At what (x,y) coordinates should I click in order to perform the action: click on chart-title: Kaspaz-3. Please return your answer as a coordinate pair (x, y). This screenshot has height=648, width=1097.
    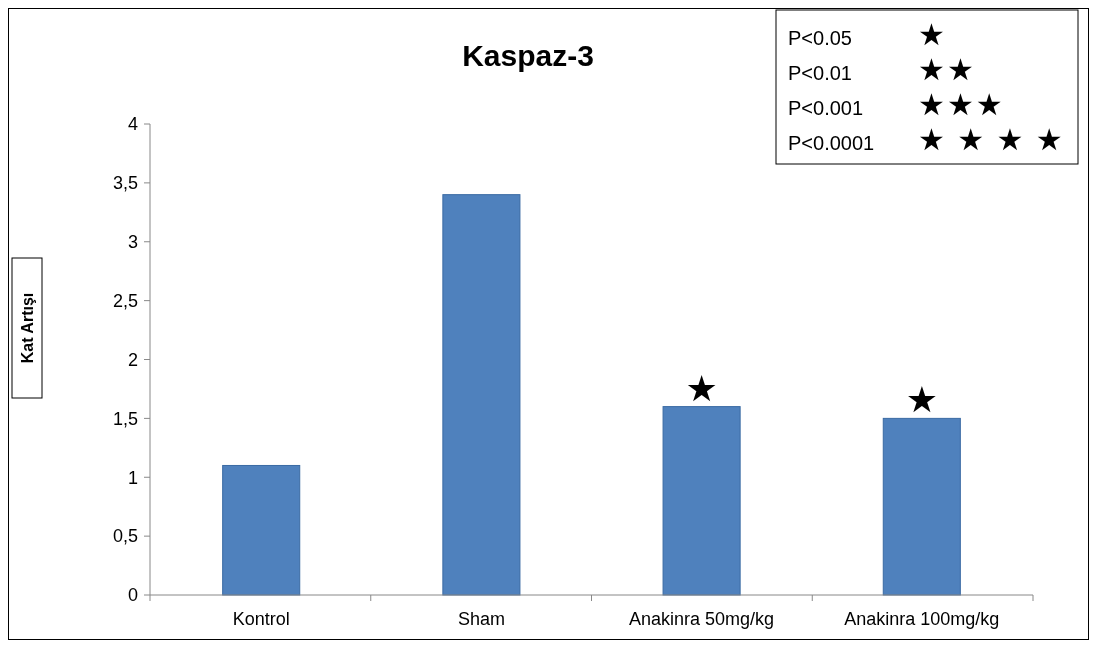
    Looking at the image, I should click on (528, 55).